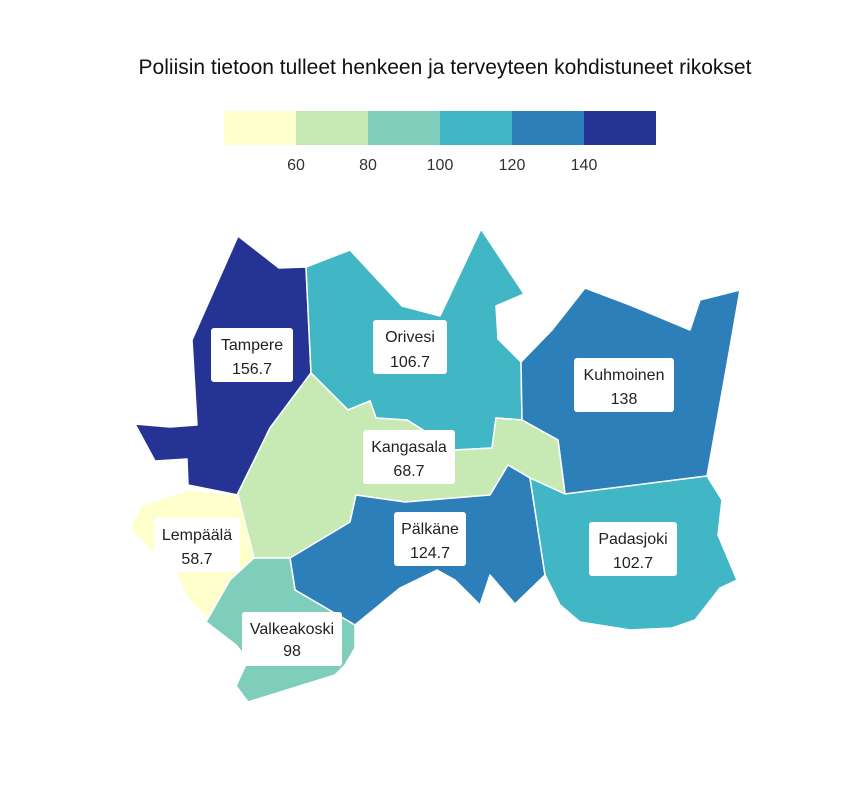 This screenshot has width=864, height=792. I want to click on label-orivesi-name: Orivesi, so click(410, 337).